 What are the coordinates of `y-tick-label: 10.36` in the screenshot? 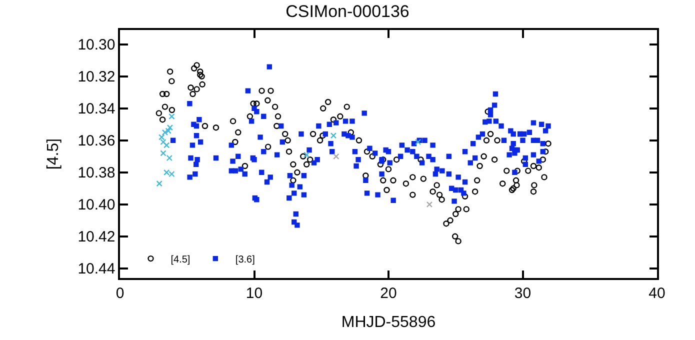 It's located at (97, 141).